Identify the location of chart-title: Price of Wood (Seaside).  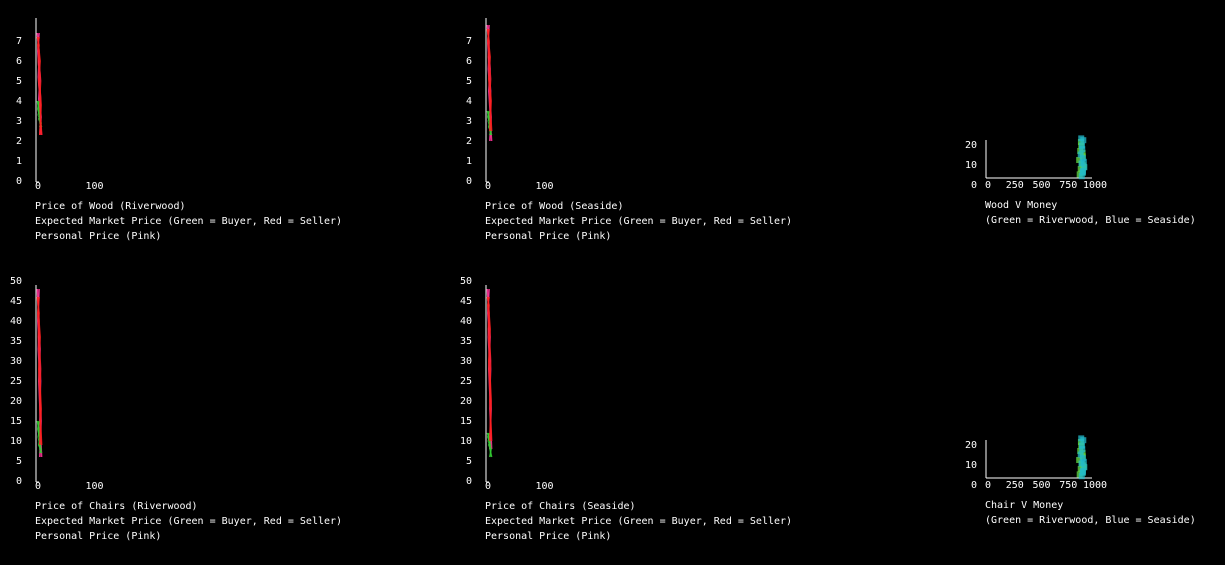
(554, 206).